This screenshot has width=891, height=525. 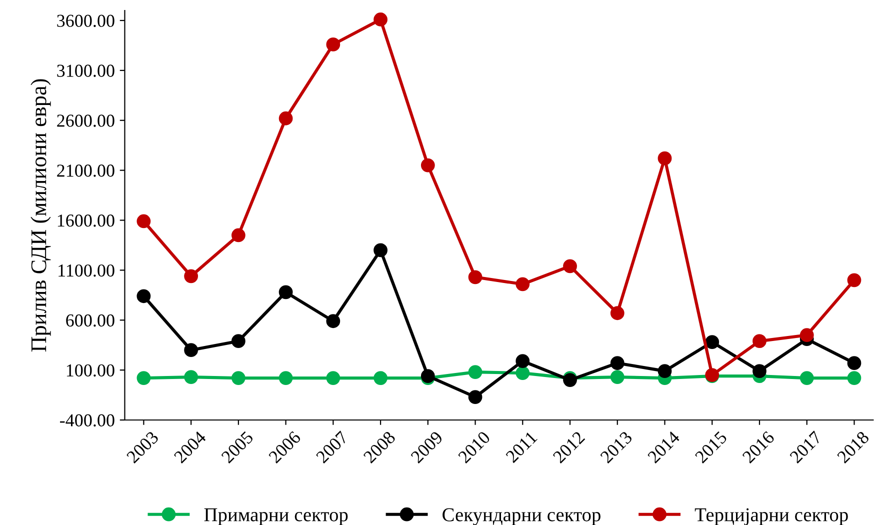 What do you see at coordinates (40, 215) in the screenshot?
I see `y-axis-title: Прилив СДИ (милиони евра)` at bounding box center [40, 215].